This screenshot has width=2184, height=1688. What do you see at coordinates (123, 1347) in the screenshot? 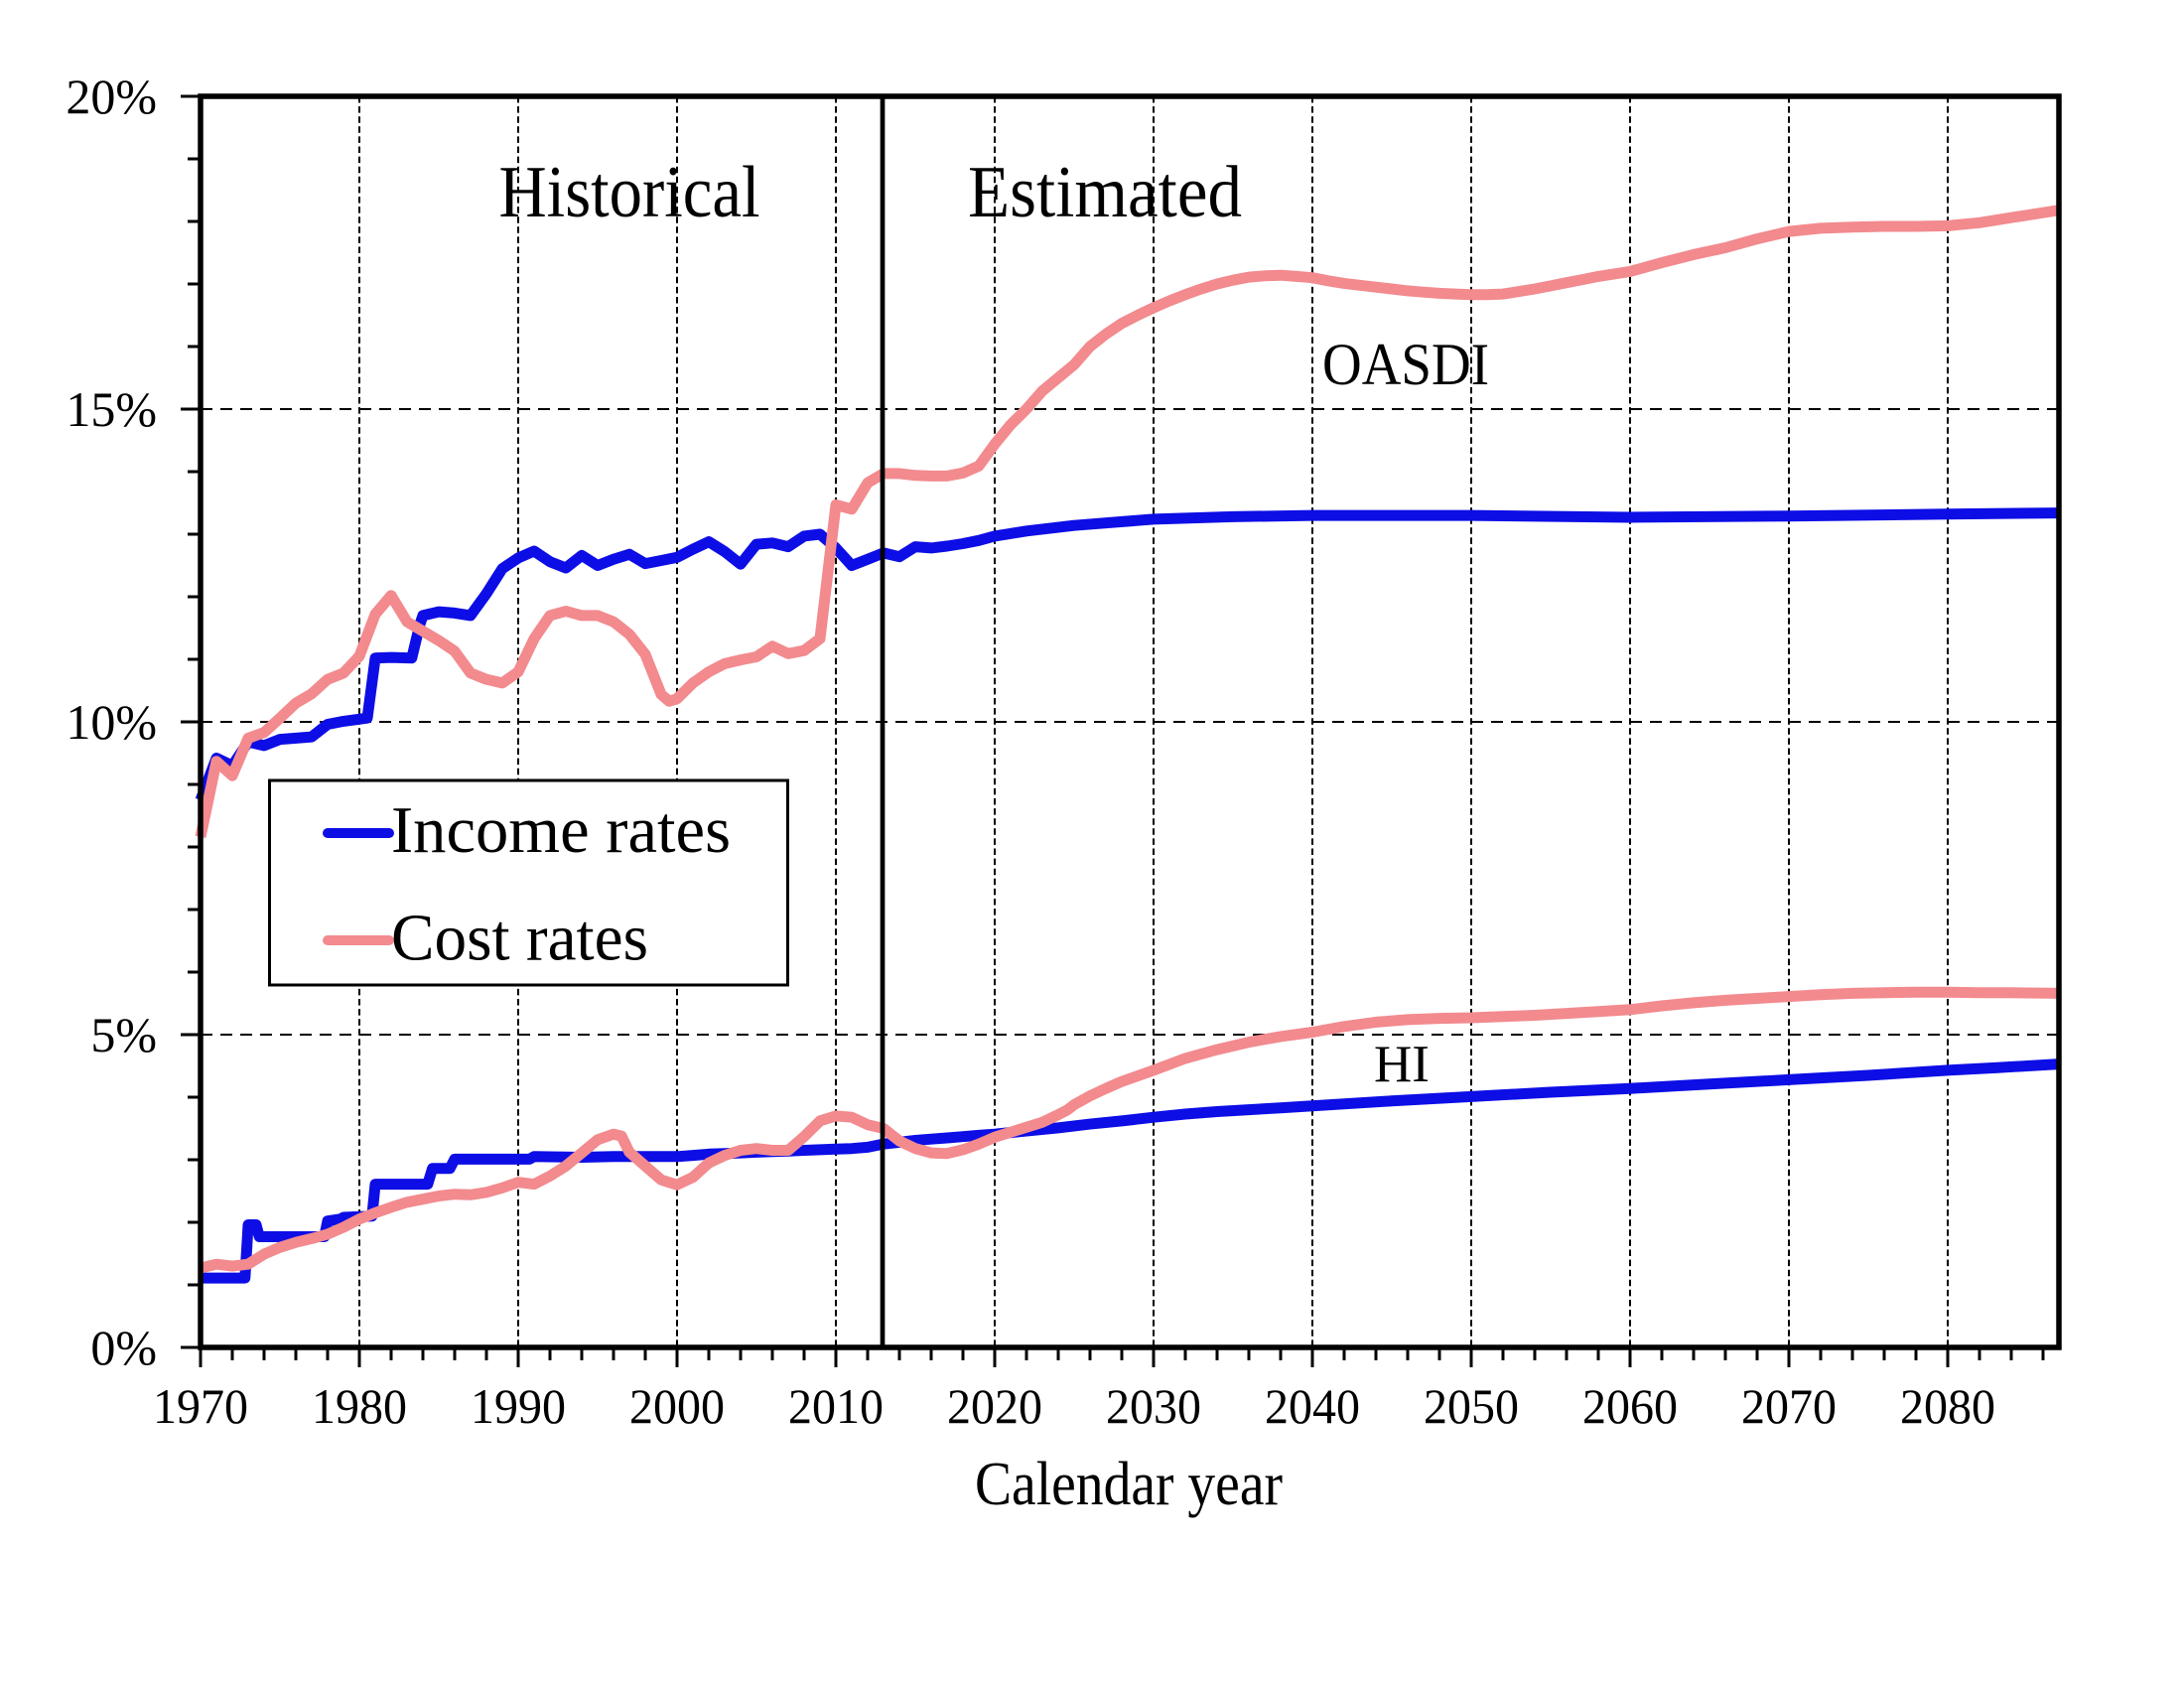
I see `svg-text: 0%` at bounding box center [123, 1347].